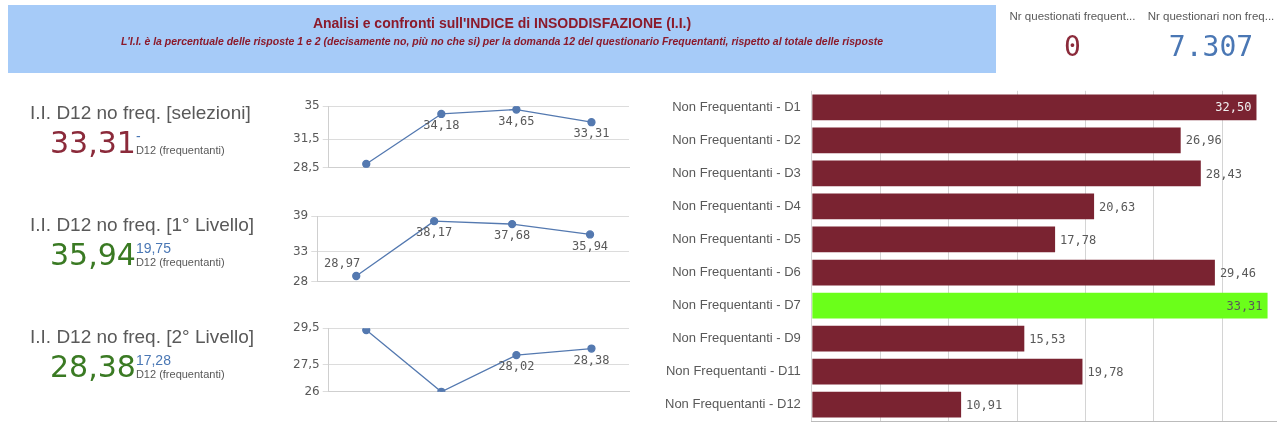 The height and width of the screenshot is (425, 1277). What do you see at coordinates (153, 360) in the screenshot?
I see `text: 17,28` at bounding box center [153, 360].